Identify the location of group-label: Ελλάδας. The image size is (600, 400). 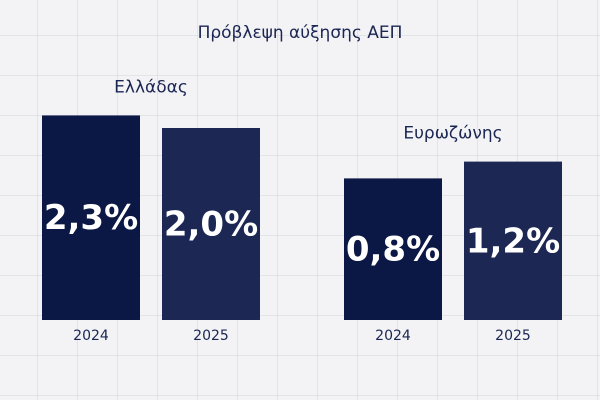
(151, 87).